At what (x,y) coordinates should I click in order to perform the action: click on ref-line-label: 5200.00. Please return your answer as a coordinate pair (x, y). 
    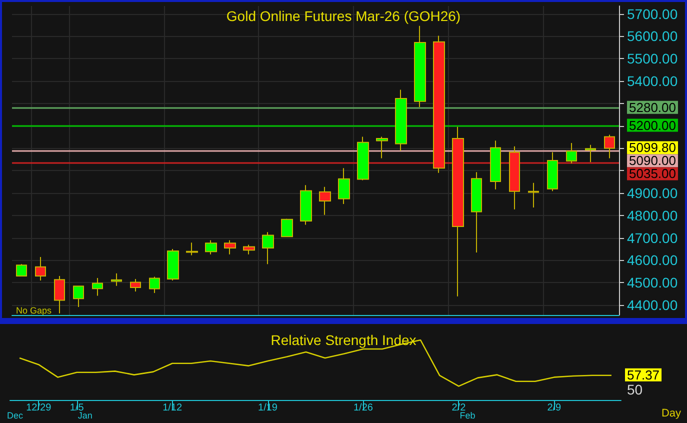
    Looking at the image, I should click on (652, 125).